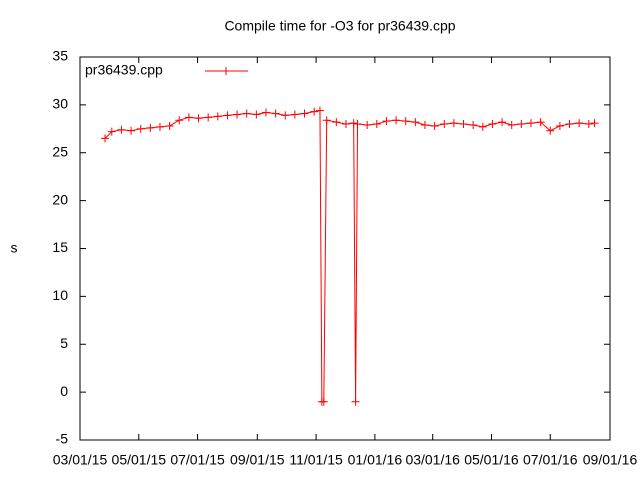 The image size is (640, 480). Describe the element at coordinates (60, 151) in the screenshot. I see `y-tick-label: 25` at that location.